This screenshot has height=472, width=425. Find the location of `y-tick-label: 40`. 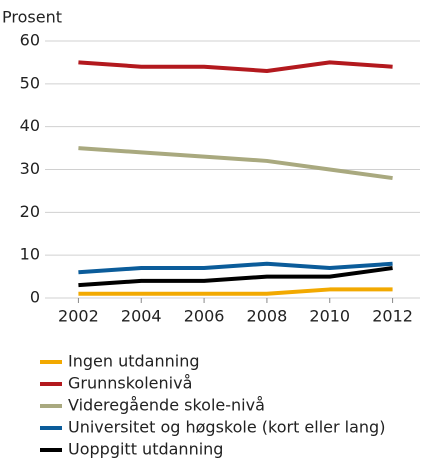

y-tick-label: 40 is located at coordinates (30, 125).